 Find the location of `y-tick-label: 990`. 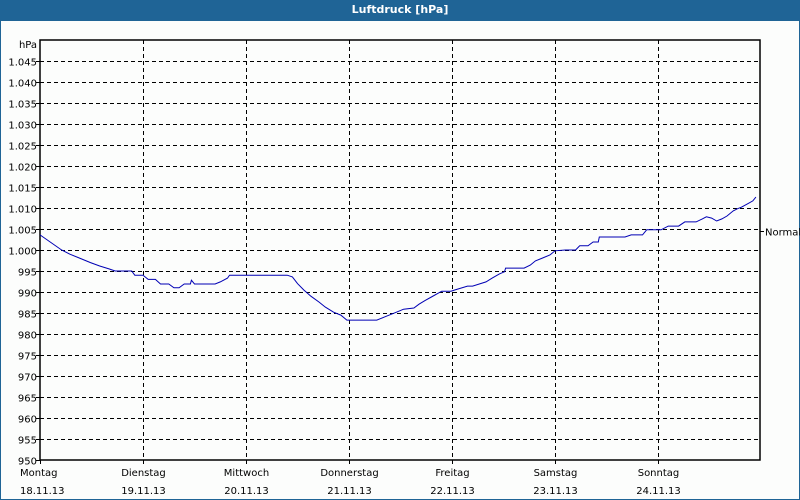

y-tick-label: 990 is located at coordinates (27, 294).